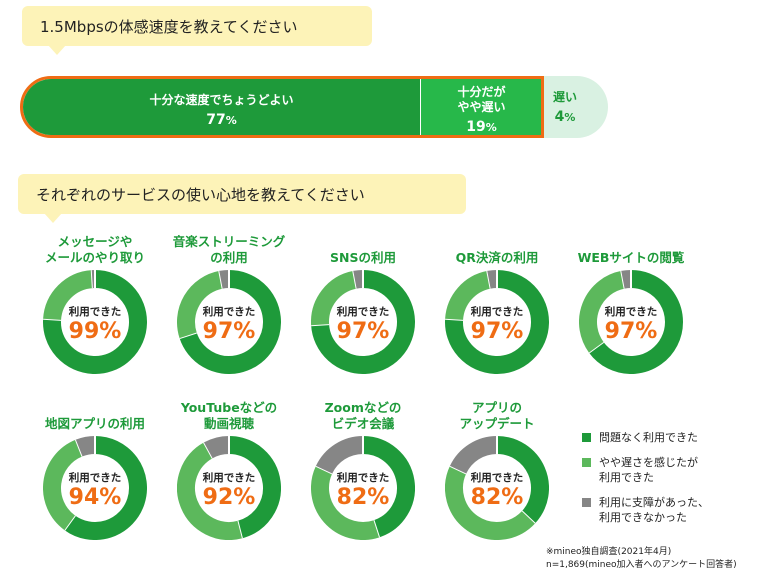 This screenshot has width=758, height=584. I want to click on donut-title: 音楽ストリーミング の利用, so click(229, 249).